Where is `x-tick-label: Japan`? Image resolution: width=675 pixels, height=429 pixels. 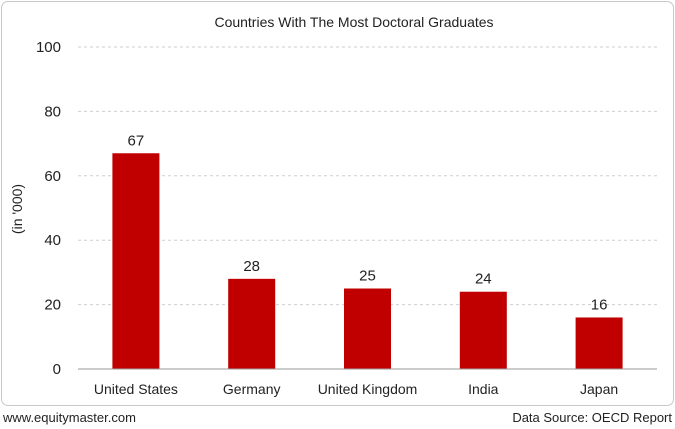
x-tick-label: Japan is located at coordinates (599, 389).